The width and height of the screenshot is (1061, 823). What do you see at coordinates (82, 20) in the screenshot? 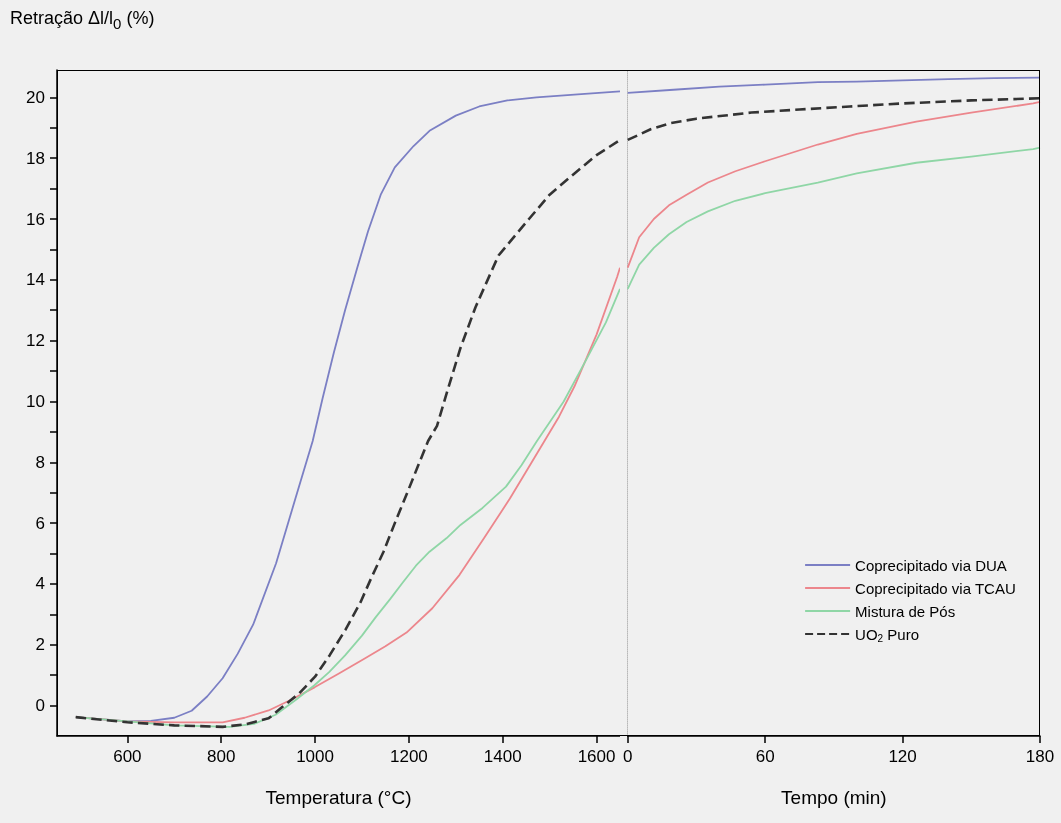
I see `y-axis-title: Retração Δl/l$_{0}$ (%)` at bounding box center [82, 20].